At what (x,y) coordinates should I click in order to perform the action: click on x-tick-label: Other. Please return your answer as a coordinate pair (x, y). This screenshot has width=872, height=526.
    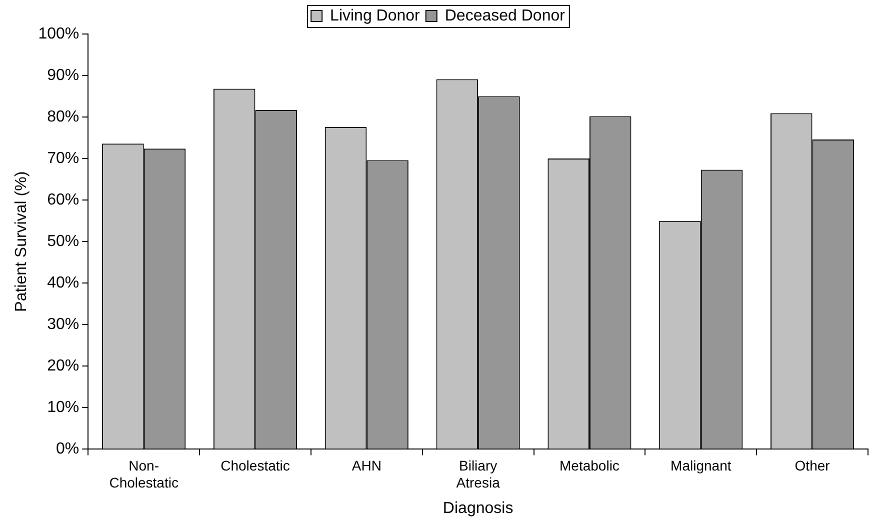
    Looking at the image, I should click on (812, 465).